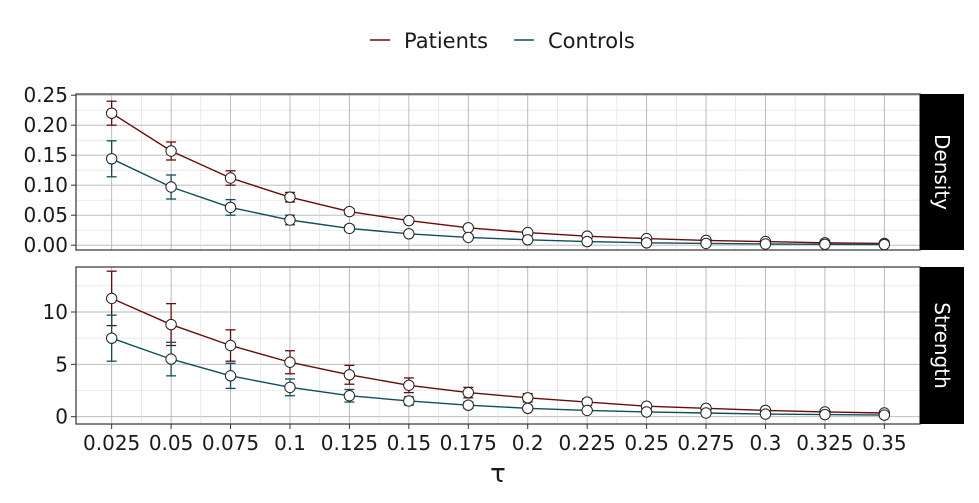 The image size is (979, 503). I want to click on strip-strength, so click(942, 345).